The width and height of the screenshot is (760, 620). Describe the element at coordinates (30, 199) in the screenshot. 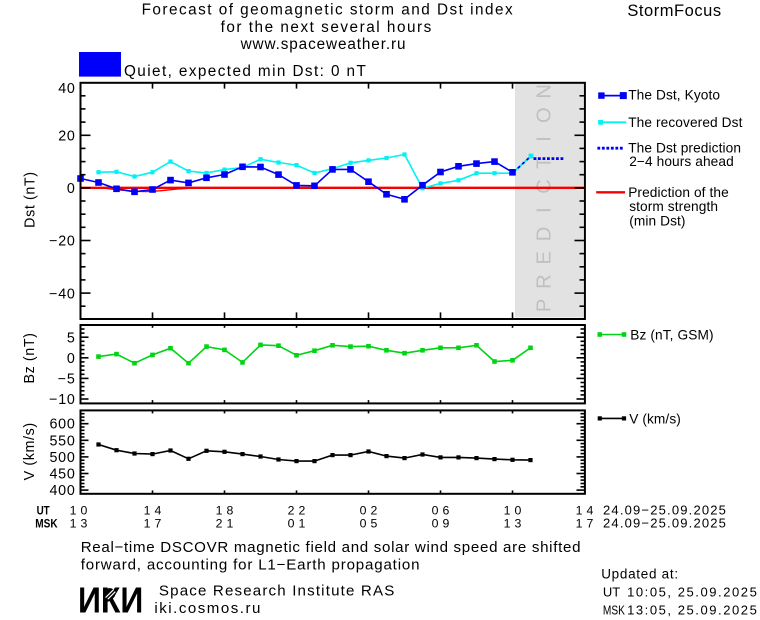

I see `svg-text: Dst (nT)` at that location.